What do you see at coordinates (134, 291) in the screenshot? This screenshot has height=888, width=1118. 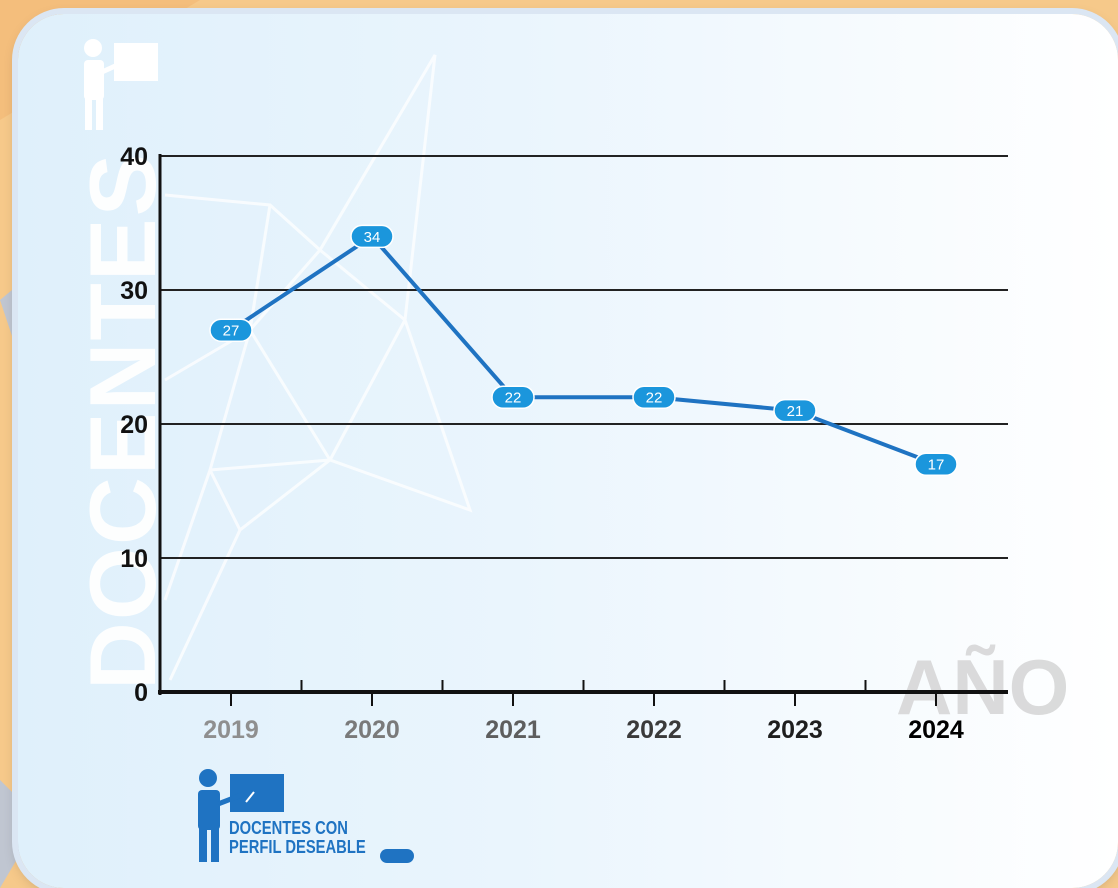 I see `y-tick-label: 30` at bounding box center [134, 291].